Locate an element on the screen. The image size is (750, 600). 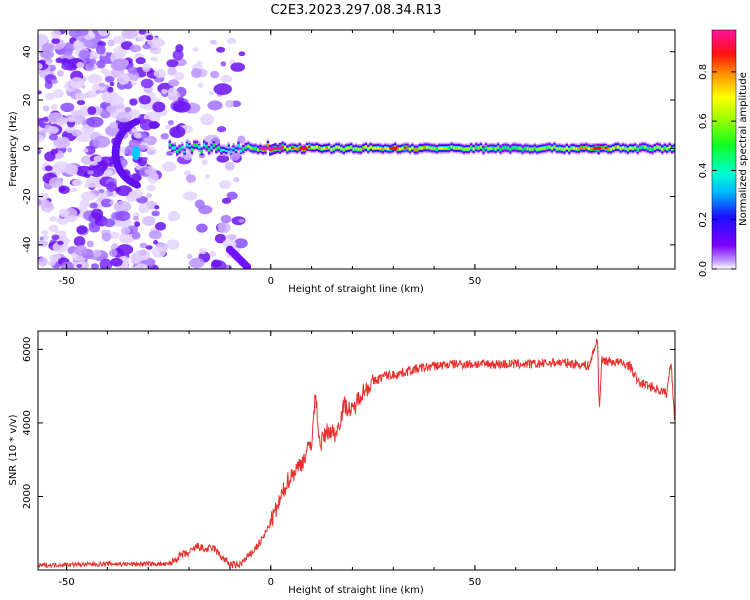
spectrogram-ytick-label: 0 is located at coordinates (27, 148).